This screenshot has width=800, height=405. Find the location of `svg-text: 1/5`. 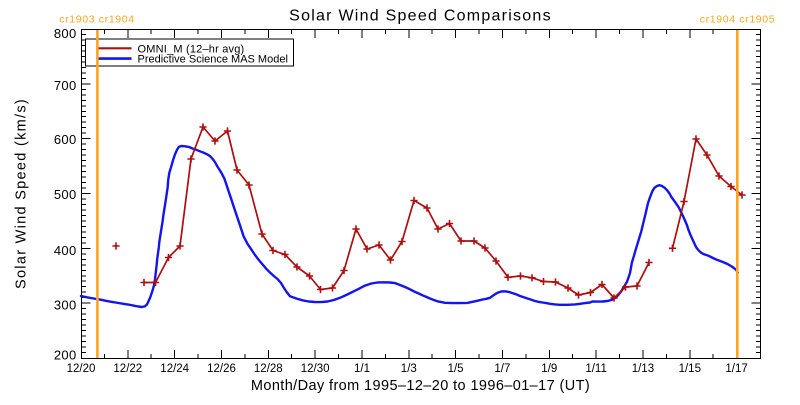

svg-text: 1/5 is located at coordinates (456, 369).